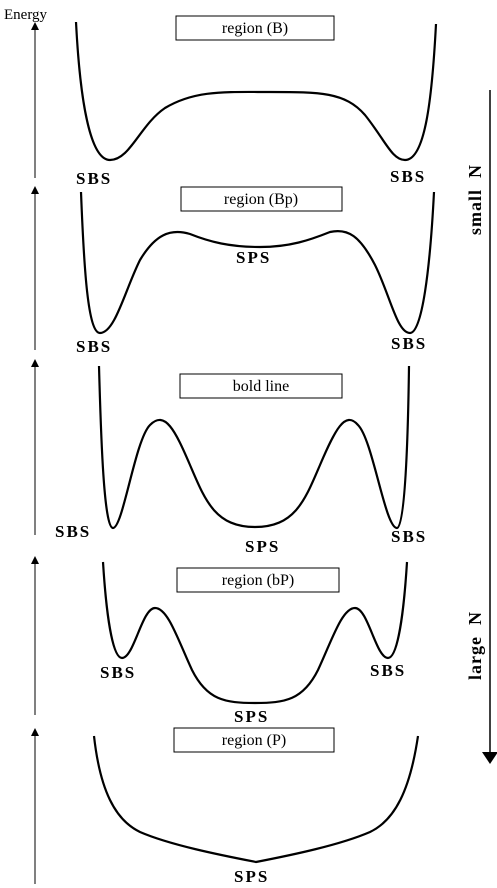 The width and height of the screenshot is (497, 888). What do you see at coordinates (388, 670) in the screenshot?
I see `right-state-label-4: SBS` at bounding box center [388, 670].